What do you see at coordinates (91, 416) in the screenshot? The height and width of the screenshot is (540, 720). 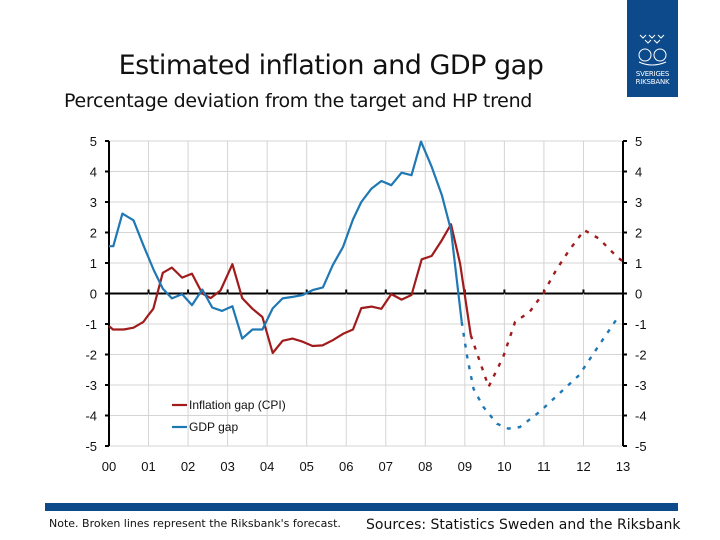 I see `y-tick-label-left: -4` at bounding box center [91, 416].